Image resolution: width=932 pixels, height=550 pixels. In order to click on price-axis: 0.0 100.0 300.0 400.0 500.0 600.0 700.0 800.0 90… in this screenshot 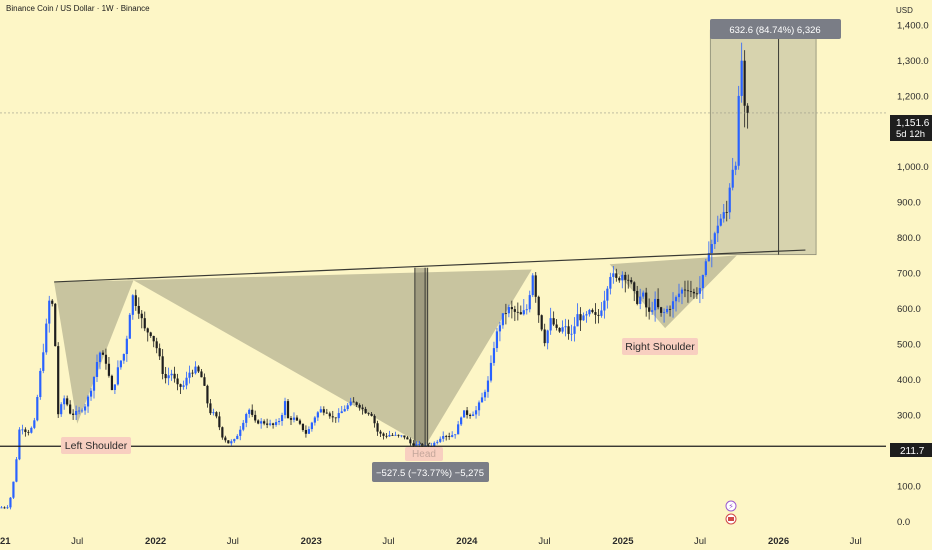, I will do `click(913, 274)`.